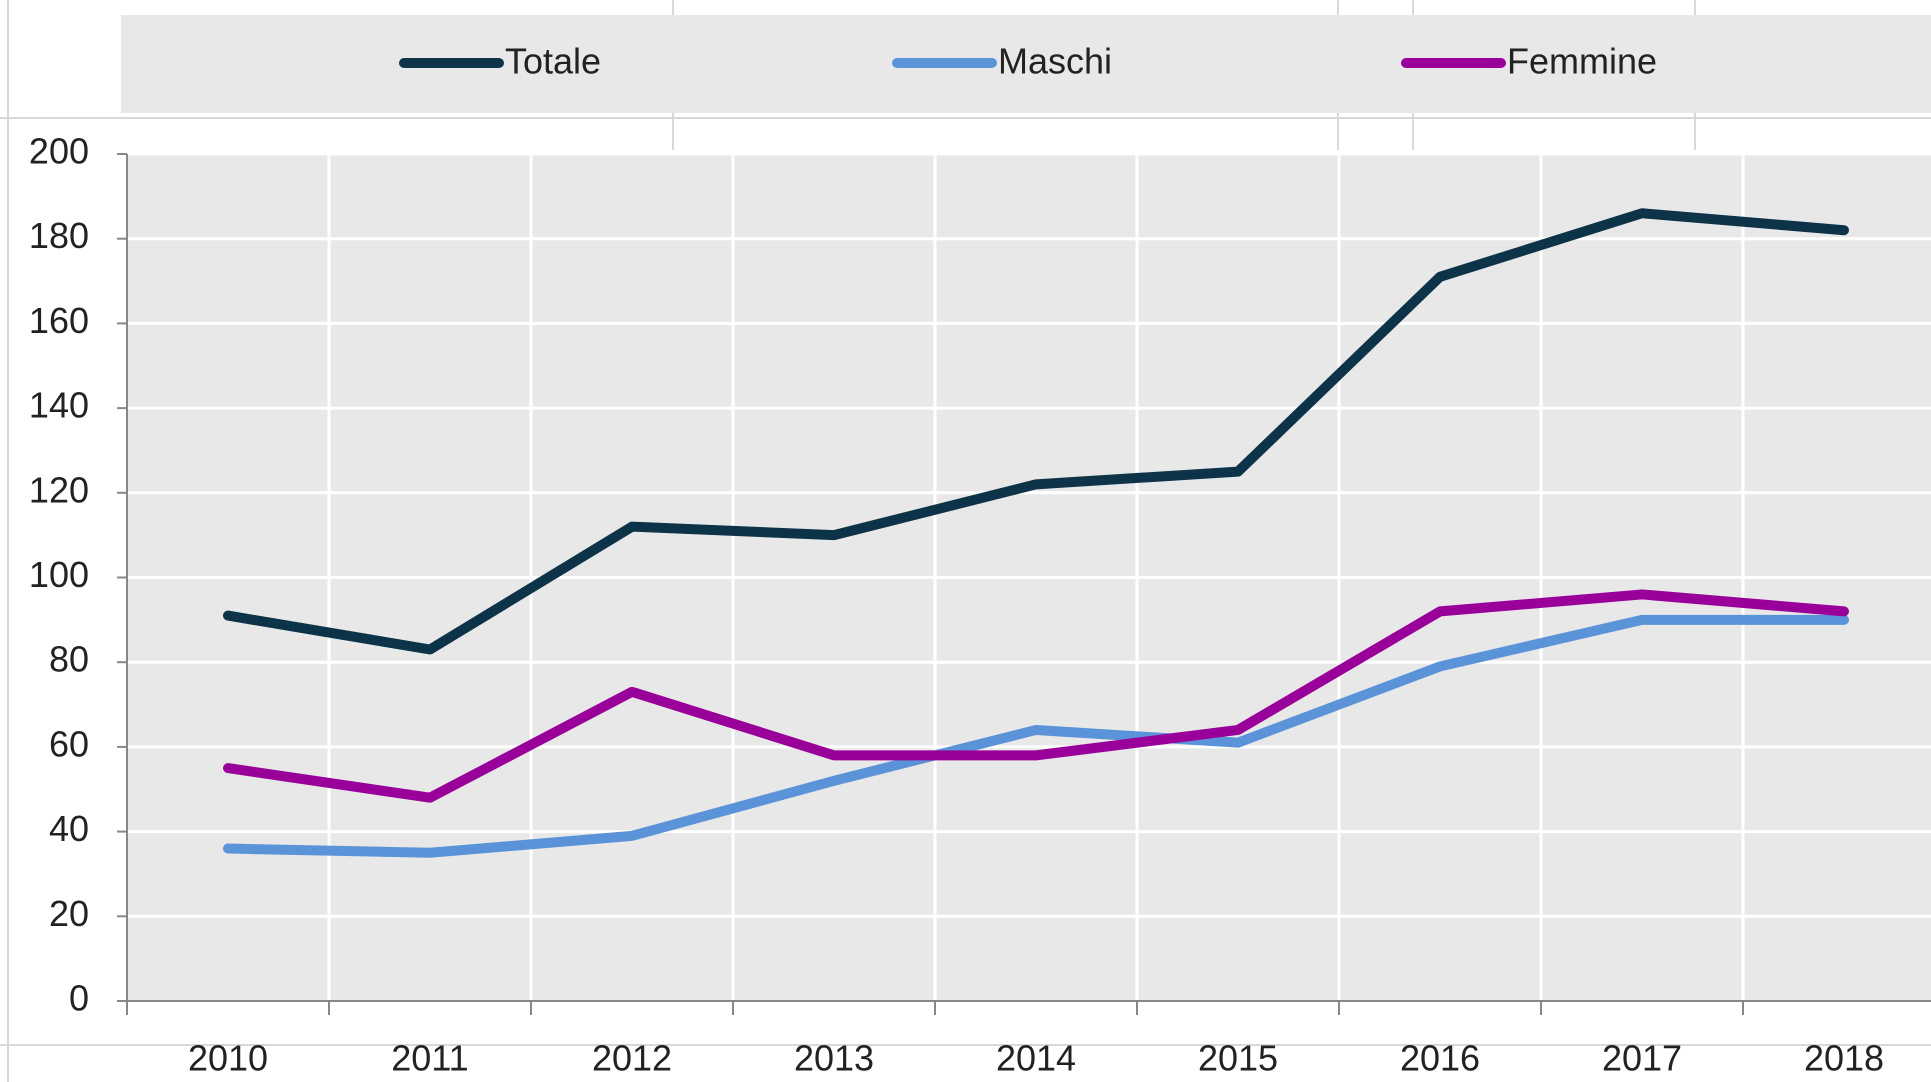 This screenshot has height=1082, width=1931. Describe the element at coordinates (69, 913) in the screenshot. I see `y-tick-label: 20` at that location.